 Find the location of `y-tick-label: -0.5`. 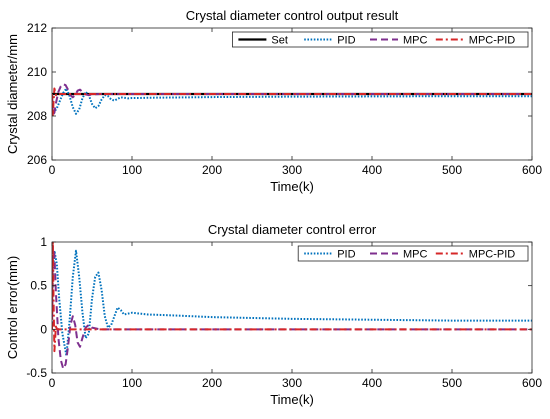

y-tick-label: -0.5 is located at coordinates (36, 373).